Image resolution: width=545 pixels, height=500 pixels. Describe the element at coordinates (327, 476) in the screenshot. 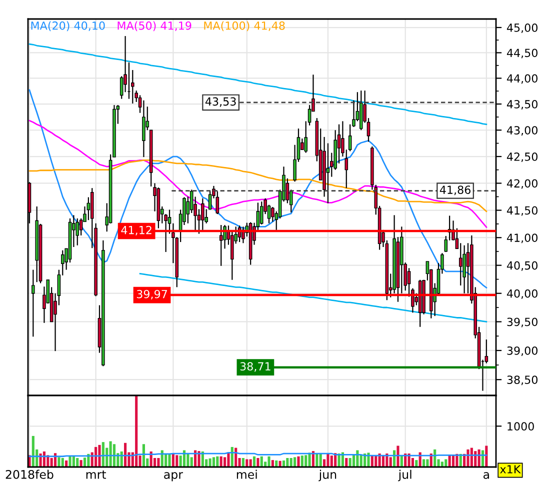

I see `x-tick-label: jun` at that location.